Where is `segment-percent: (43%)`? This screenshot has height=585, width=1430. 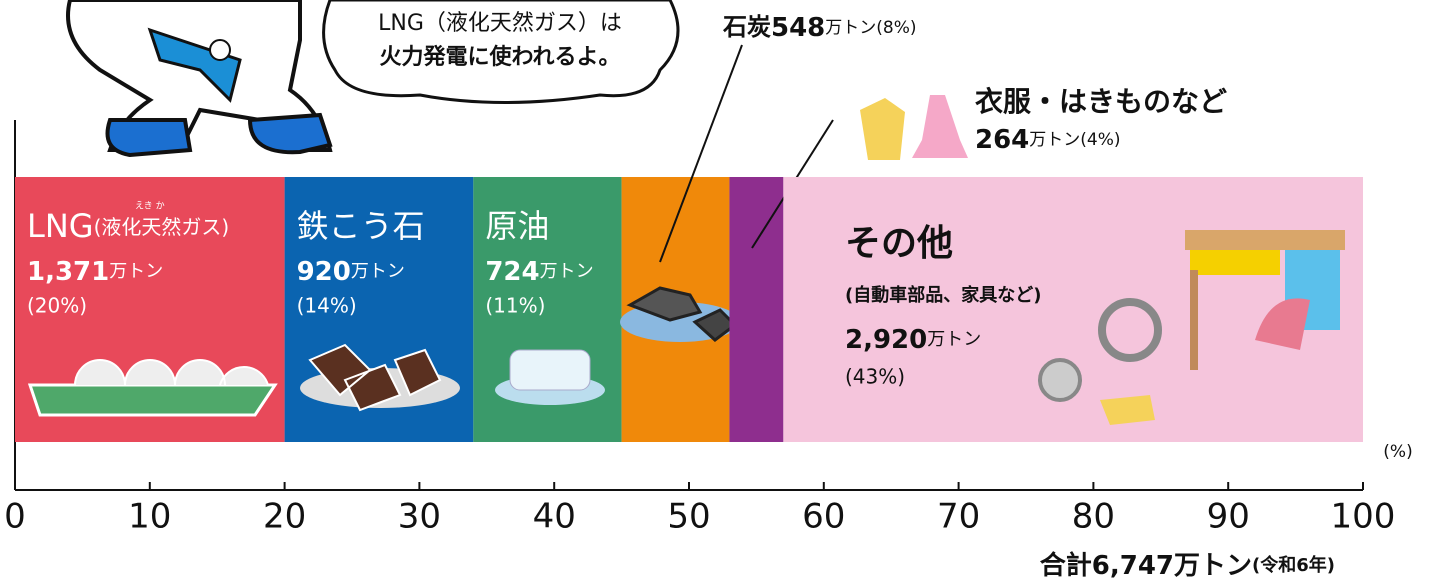 segment-percent: (43%) is located at coordinates (875, 377).